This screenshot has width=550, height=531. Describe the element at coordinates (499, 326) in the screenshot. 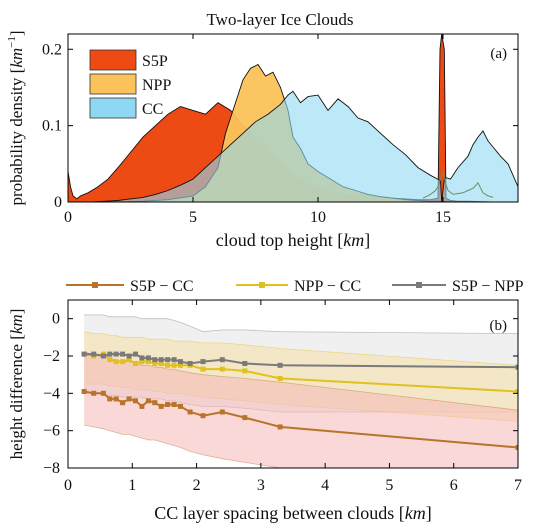

I see `panel-label-b: (b)` at that location.